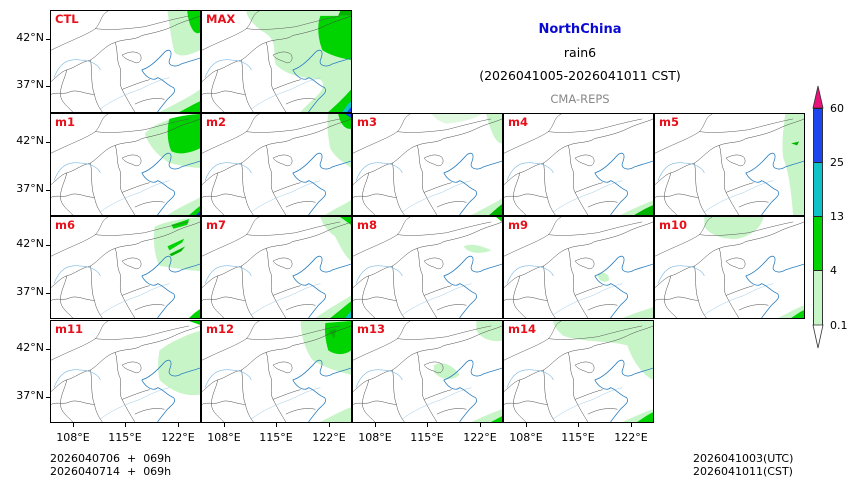  What do you see at coordinates (518, 122) in the screenshot?
I see `panel-label: m4` at bounding box center [518, 122].